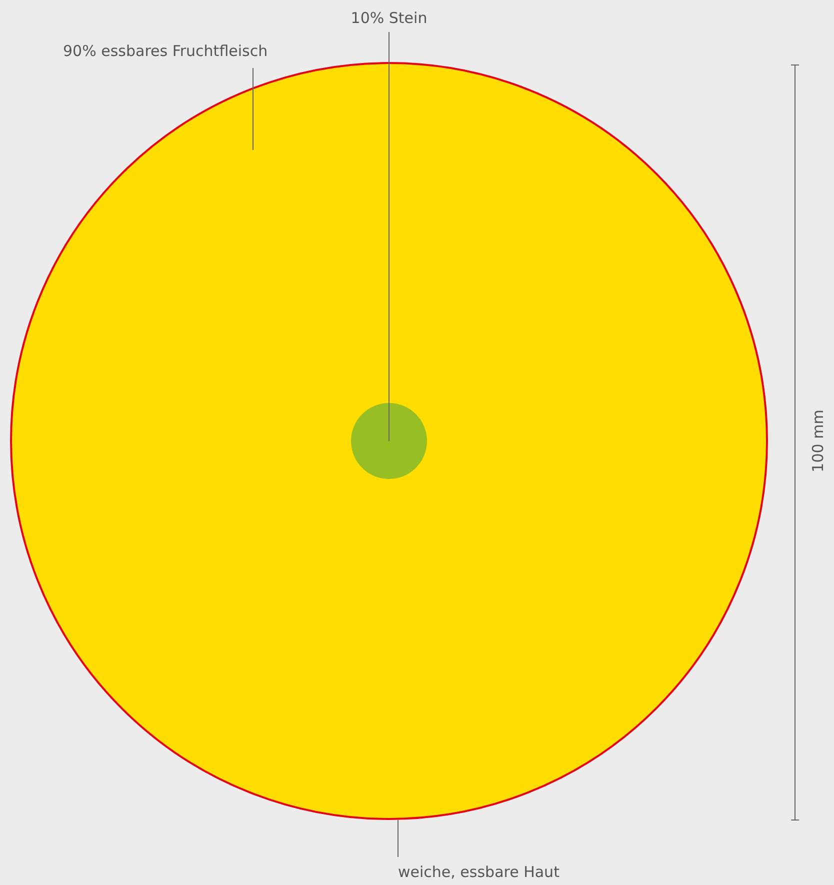 The height and width of the screenshot is (885, 834). I want to click on category-label: Stein, so click(408, 18).